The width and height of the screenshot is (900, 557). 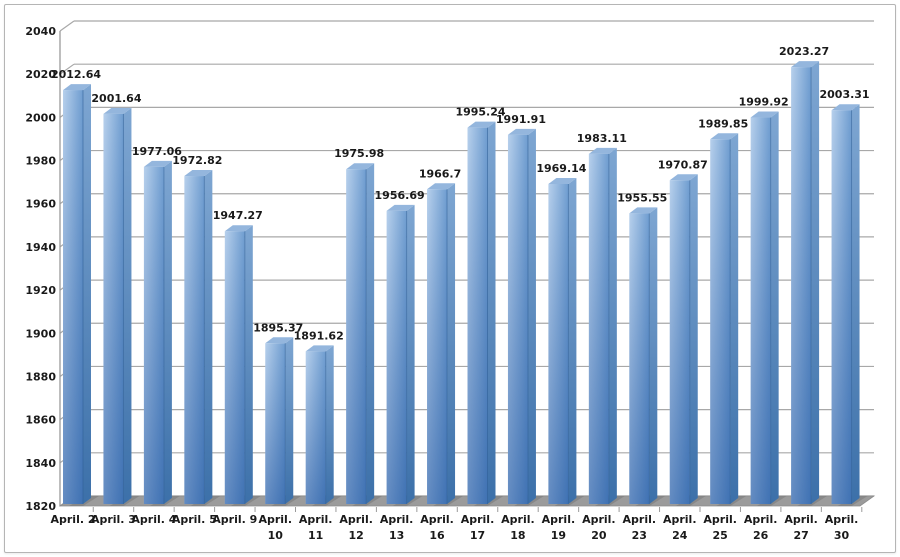 What do you see at coordinates (40, 204) in the screenshot?
I see `y-tick-label: 1960` at bounding box center [40, 204].